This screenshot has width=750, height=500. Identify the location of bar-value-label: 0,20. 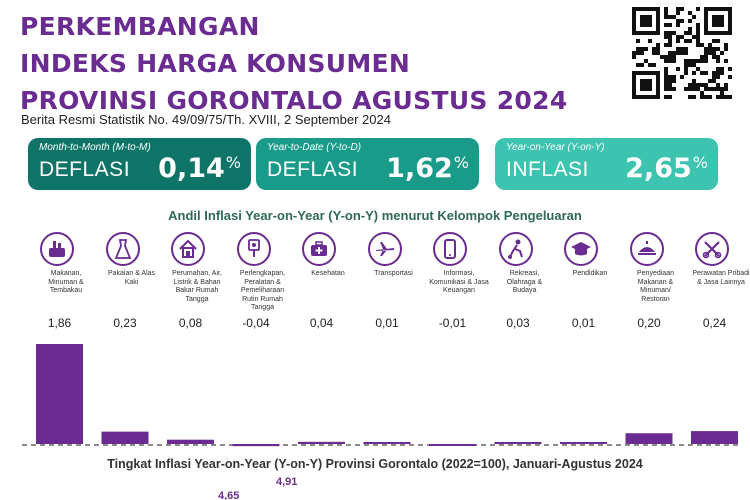
(649, 323).